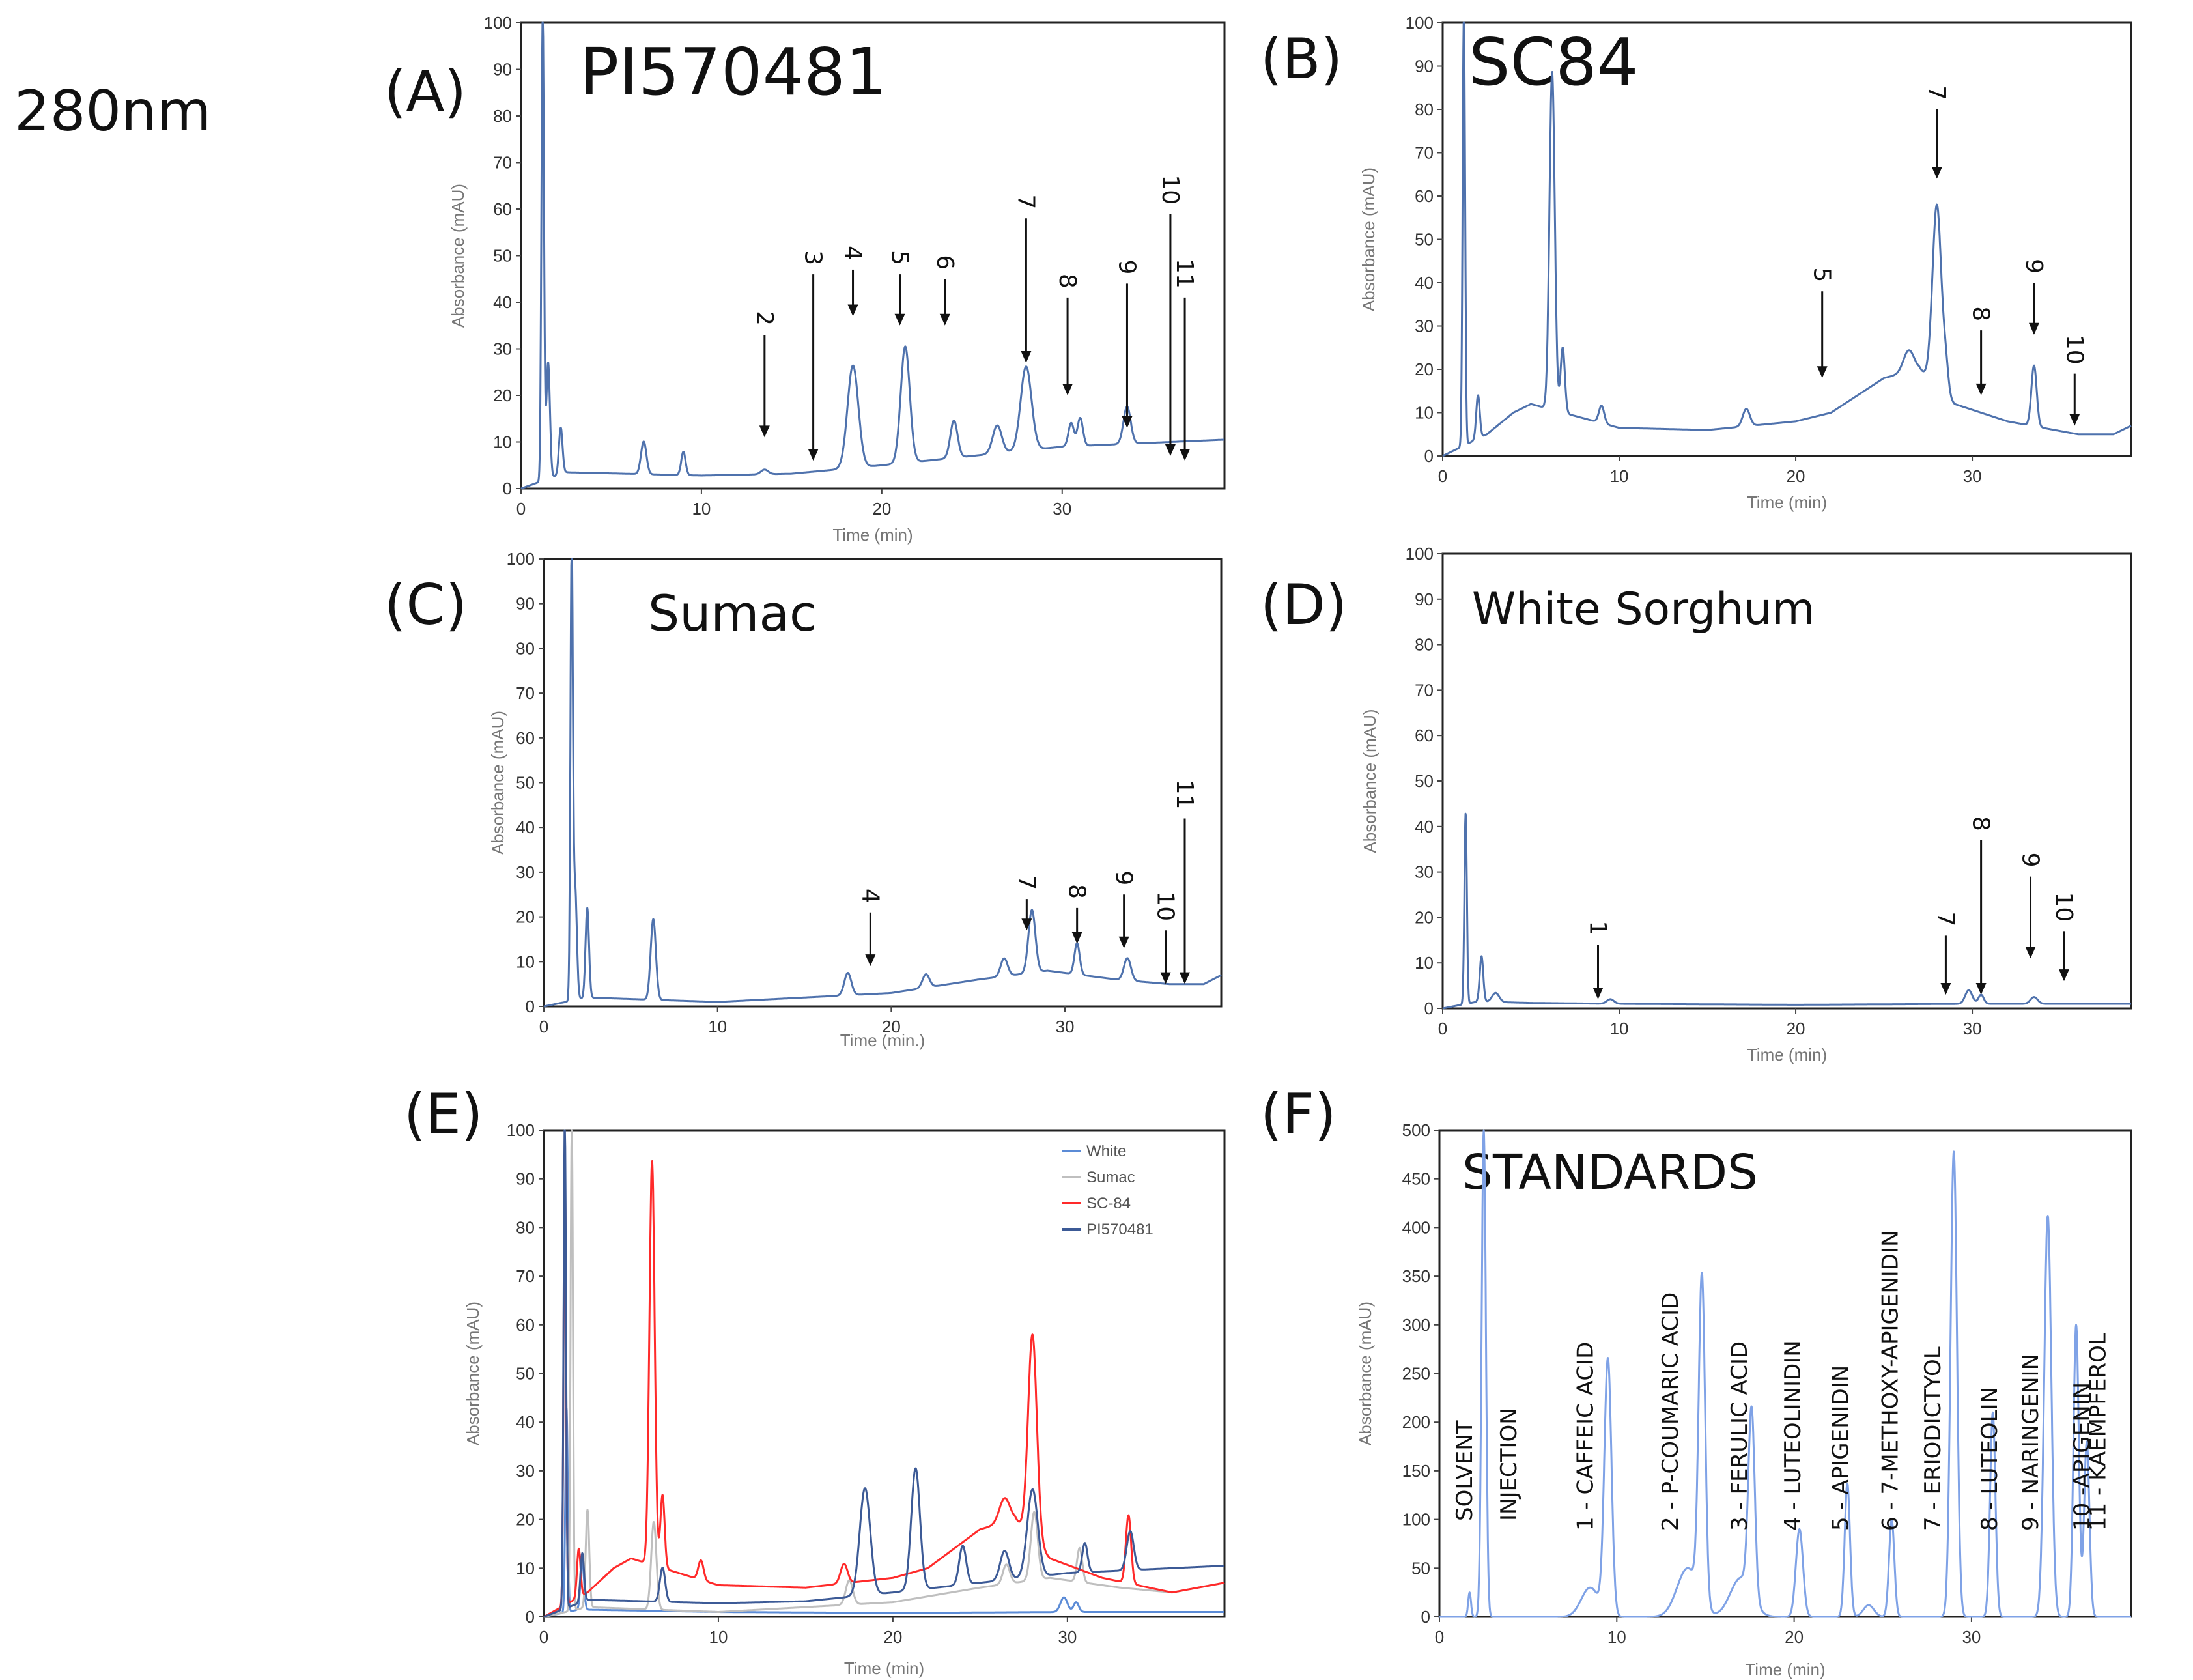 The image size is (2193, 1680). I want to click on legend-entry: Sumac, so click(1111, 1177).